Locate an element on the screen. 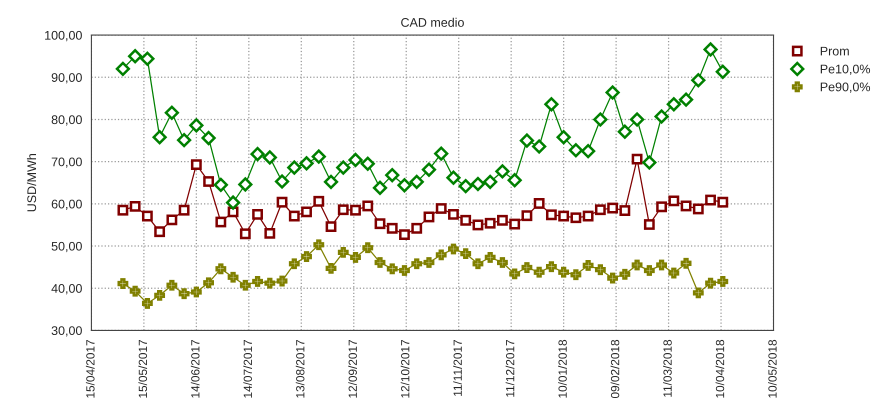  x-tick-label: 09/02/2018 is located at coordinates (615, 369).